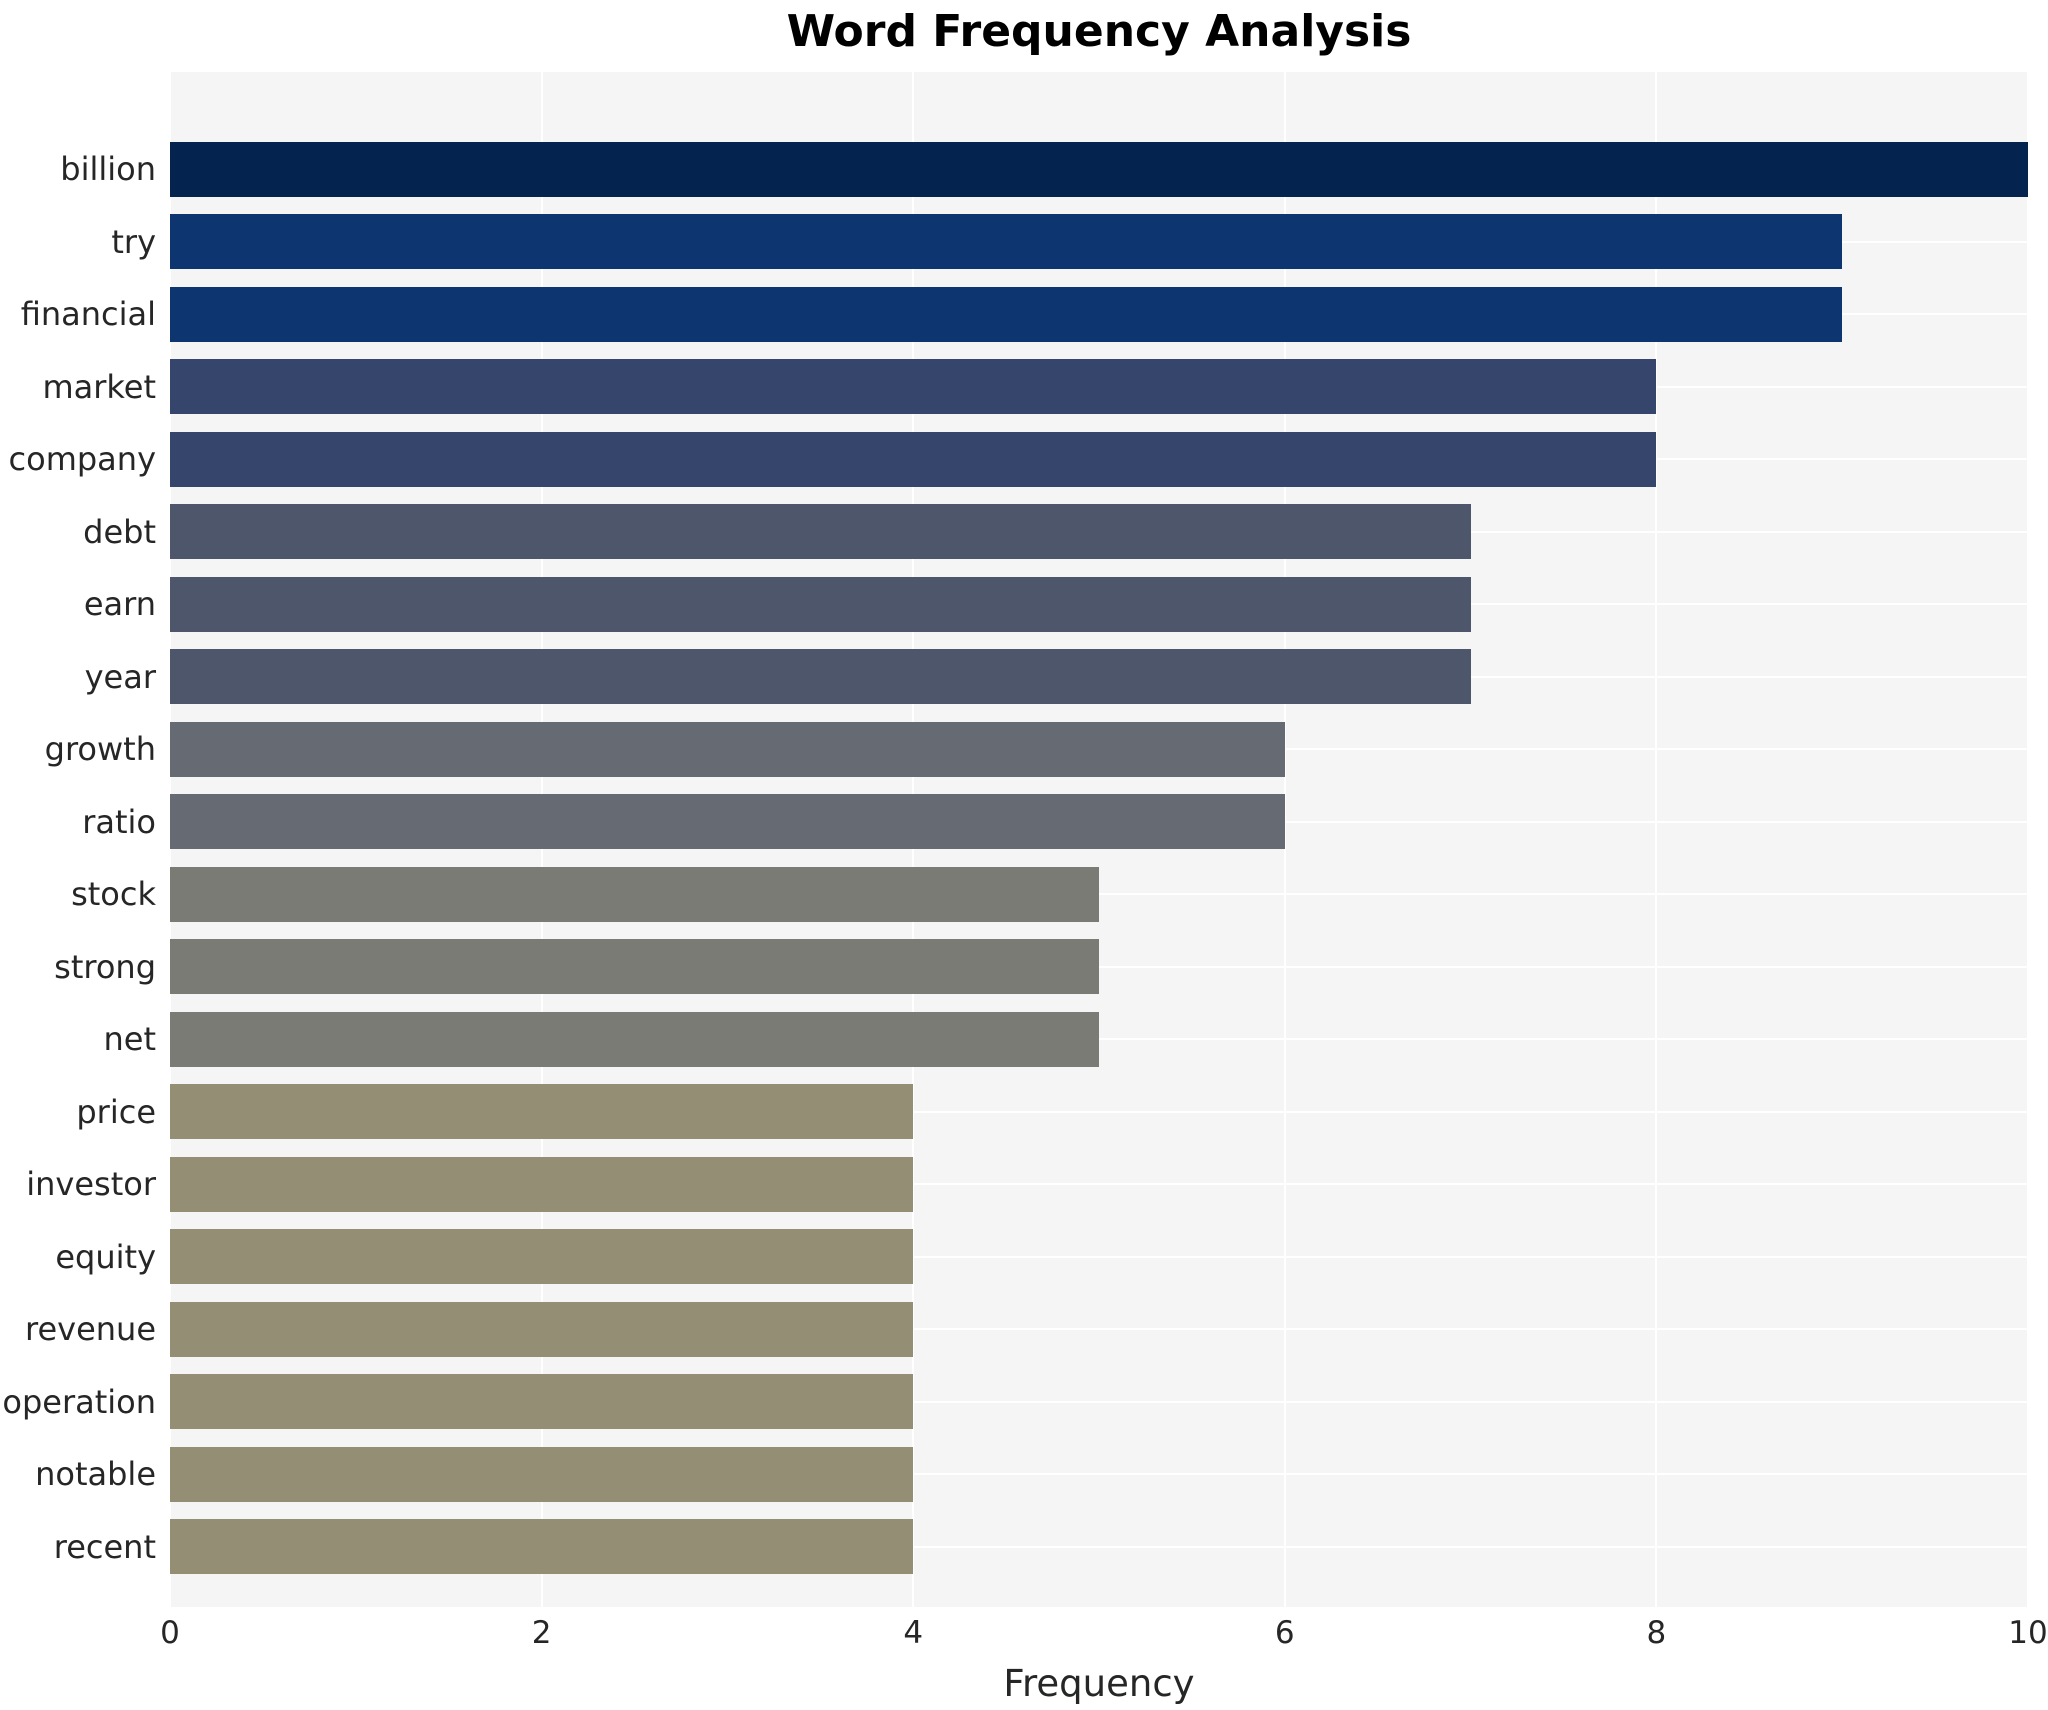 Image resolution: width=2048 pixels, height=1710 pixels. Describe the element at coordinates (2028, 1633) in the screenshot. I see `x-tick-label-10: 10` at that location.